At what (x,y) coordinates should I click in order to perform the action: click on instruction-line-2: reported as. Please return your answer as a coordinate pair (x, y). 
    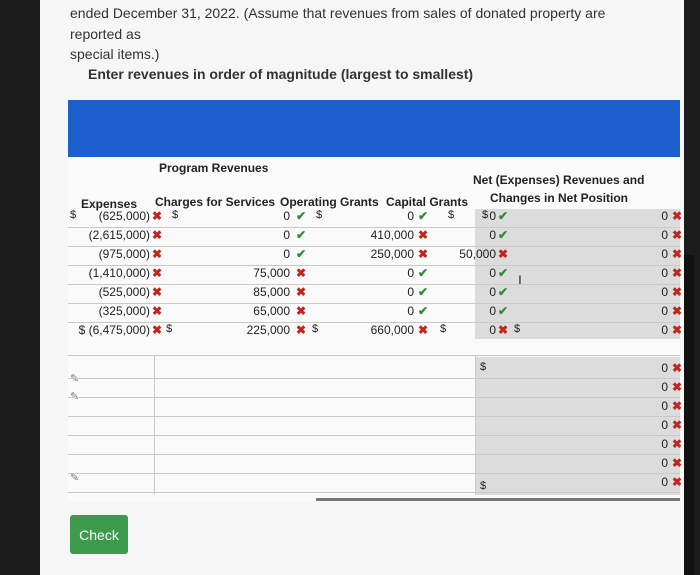
    Looking at the image, I should click on (105, 34).